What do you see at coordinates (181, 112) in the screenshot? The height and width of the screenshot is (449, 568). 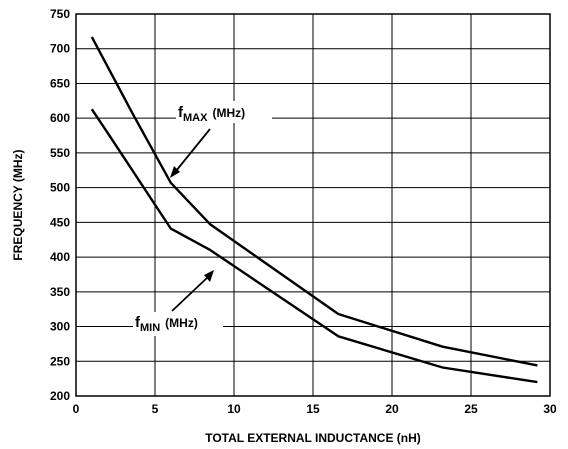 I see `fmax-label-main: f` at bounding box center [181, 112].